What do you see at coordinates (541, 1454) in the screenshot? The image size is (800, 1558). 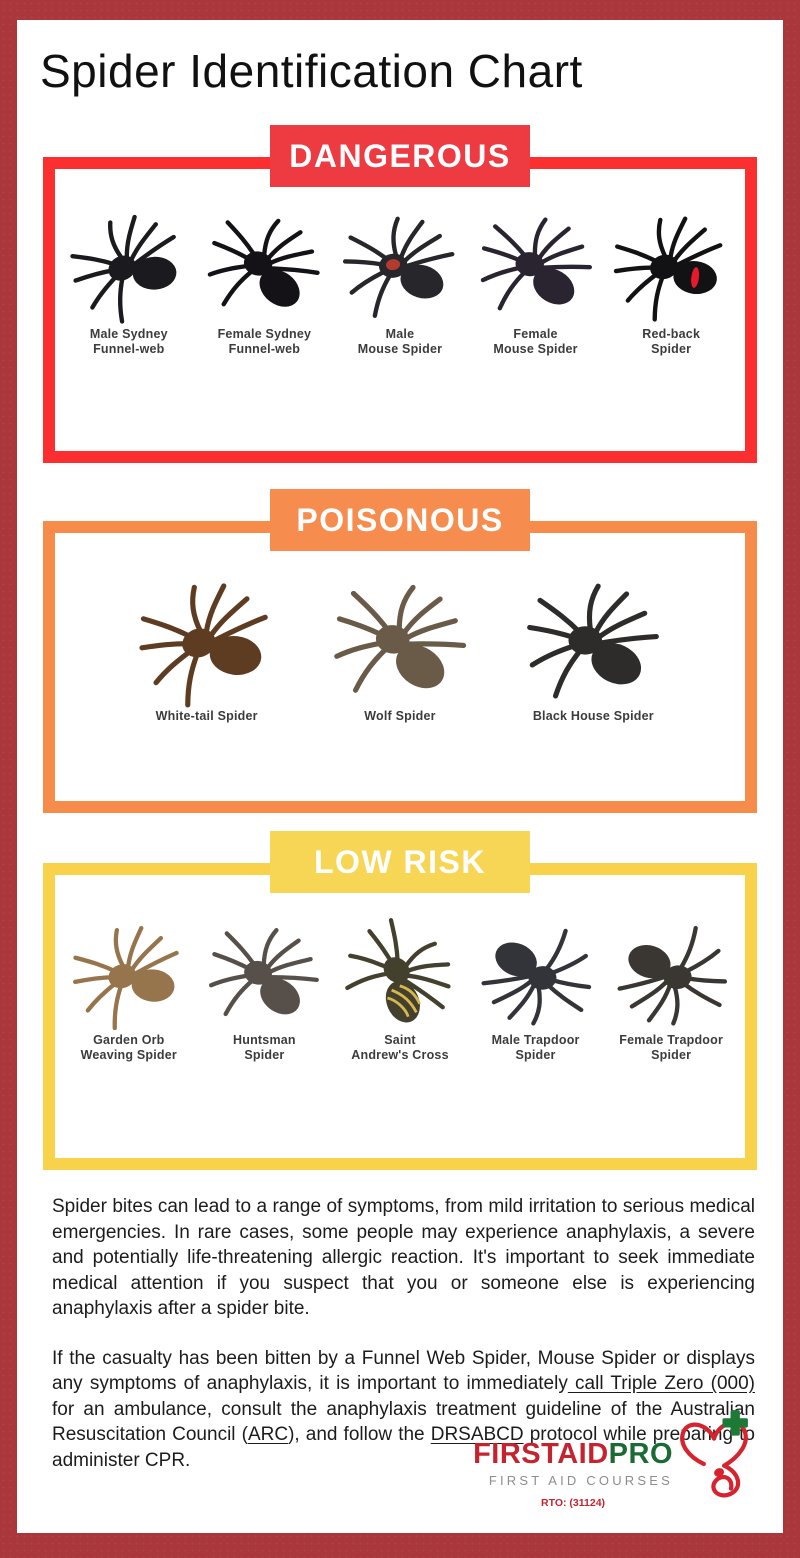 I see `logo-brand-firstaid: FIRSTAID` at bounding box center [541, 1454].